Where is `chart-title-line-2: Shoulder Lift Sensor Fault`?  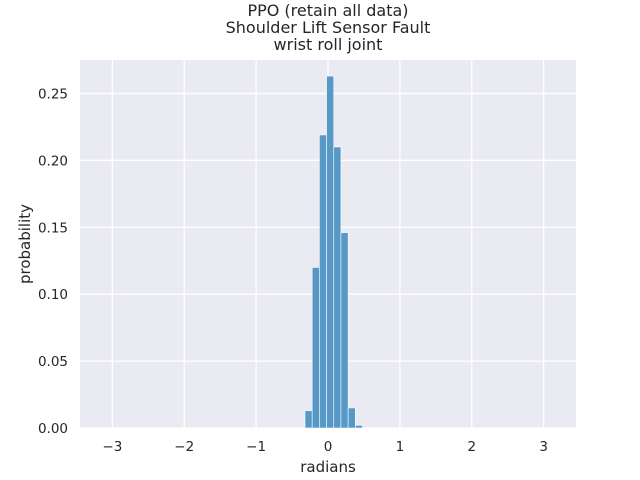 chart-title-line-2: Shoulder Lift Sensor Fault is located at coordinates (328, 27).